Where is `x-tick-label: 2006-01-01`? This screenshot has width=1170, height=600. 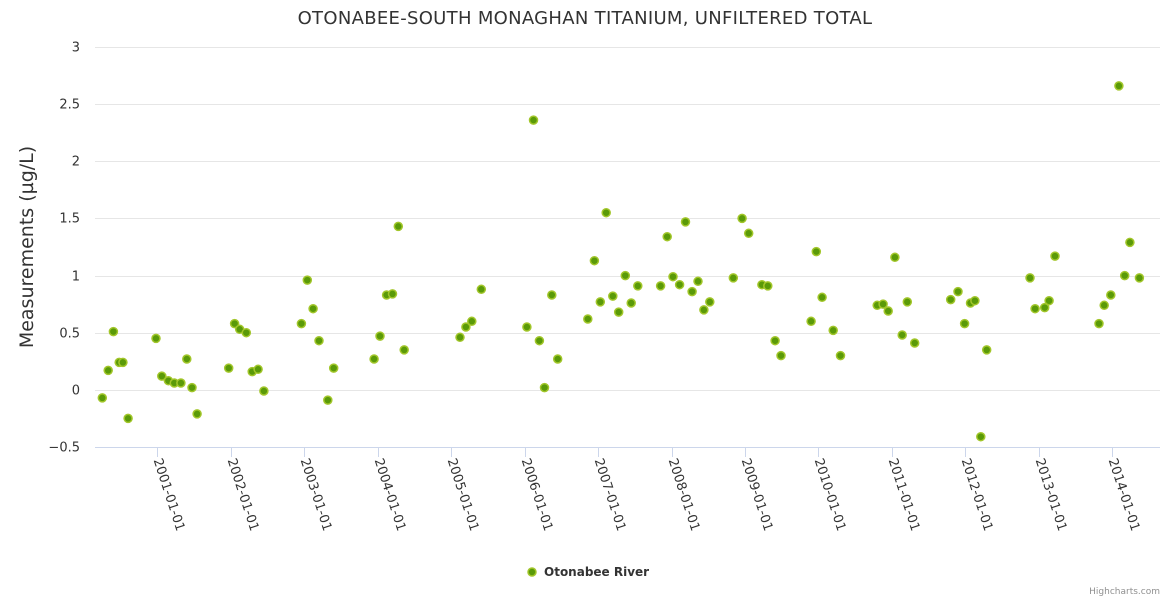 x-tick-label: 2006-01-01 is located at coordinates (537, 495).